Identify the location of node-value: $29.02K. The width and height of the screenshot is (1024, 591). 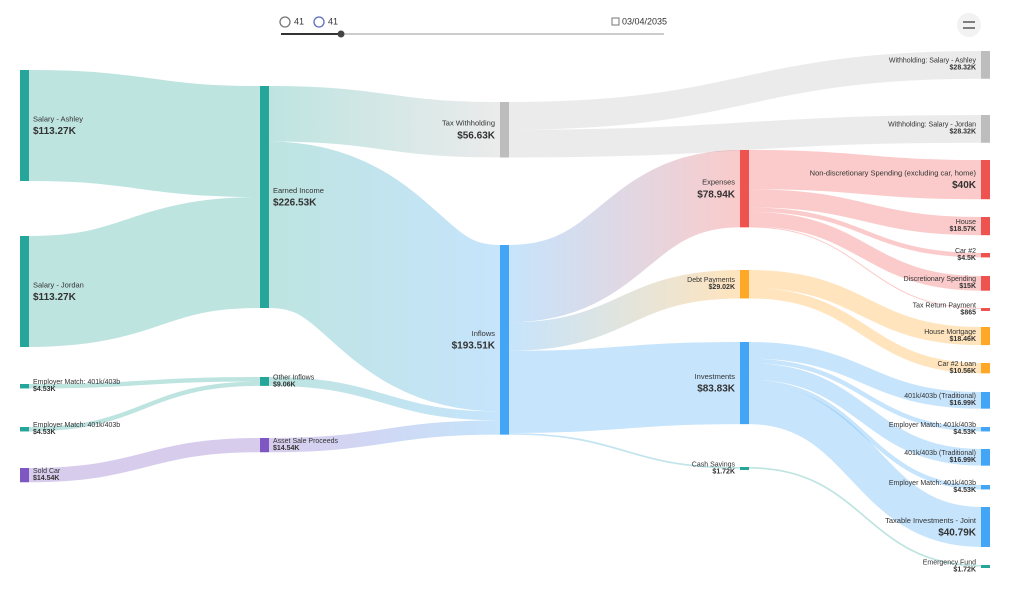
(722, 287).